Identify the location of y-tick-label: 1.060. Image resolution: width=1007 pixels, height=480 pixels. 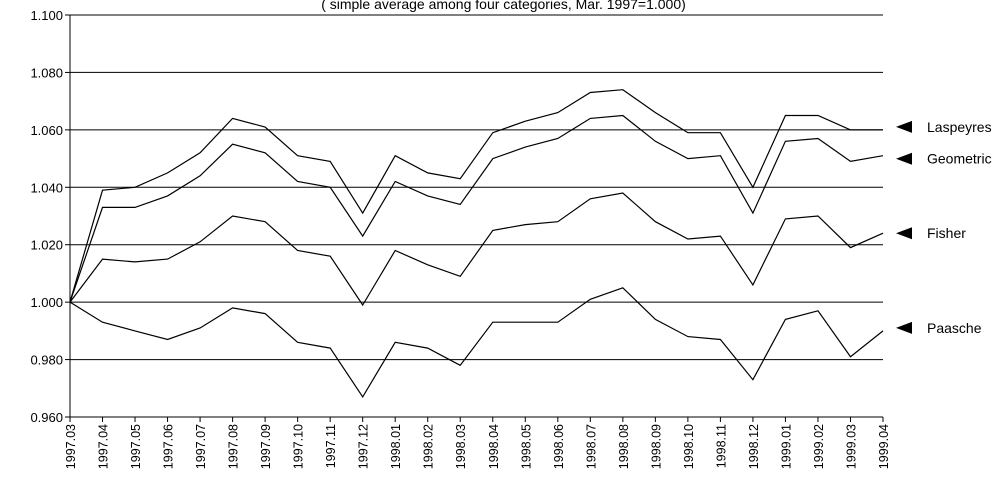
(46, 130).